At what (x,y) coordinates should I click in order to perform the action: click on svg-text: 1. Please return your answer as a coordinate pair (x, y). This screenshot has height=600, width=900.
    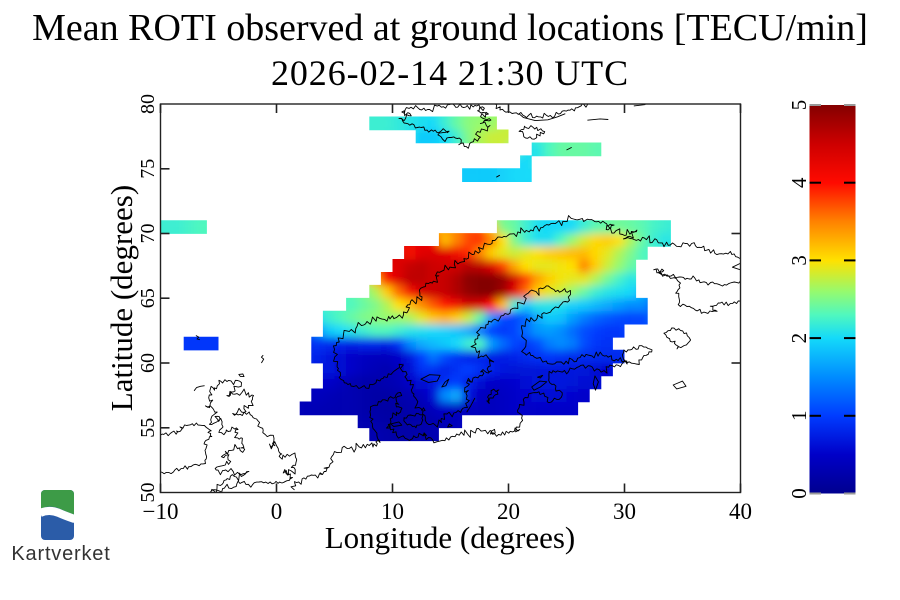
    Looking at the image, I should click on (799, 416).